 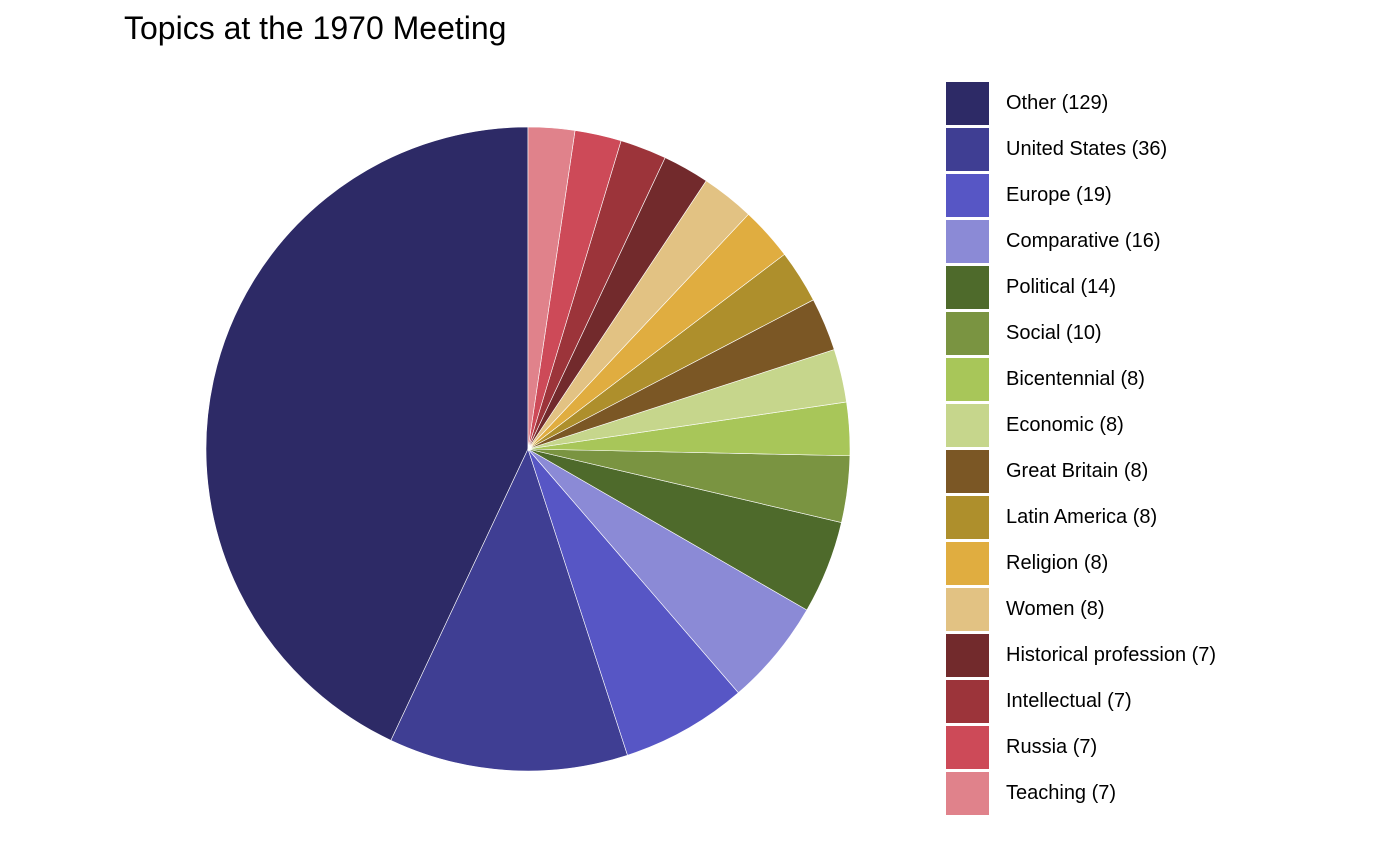 I want to click on legend-item: Other (129), so click(x=1146, y=104).